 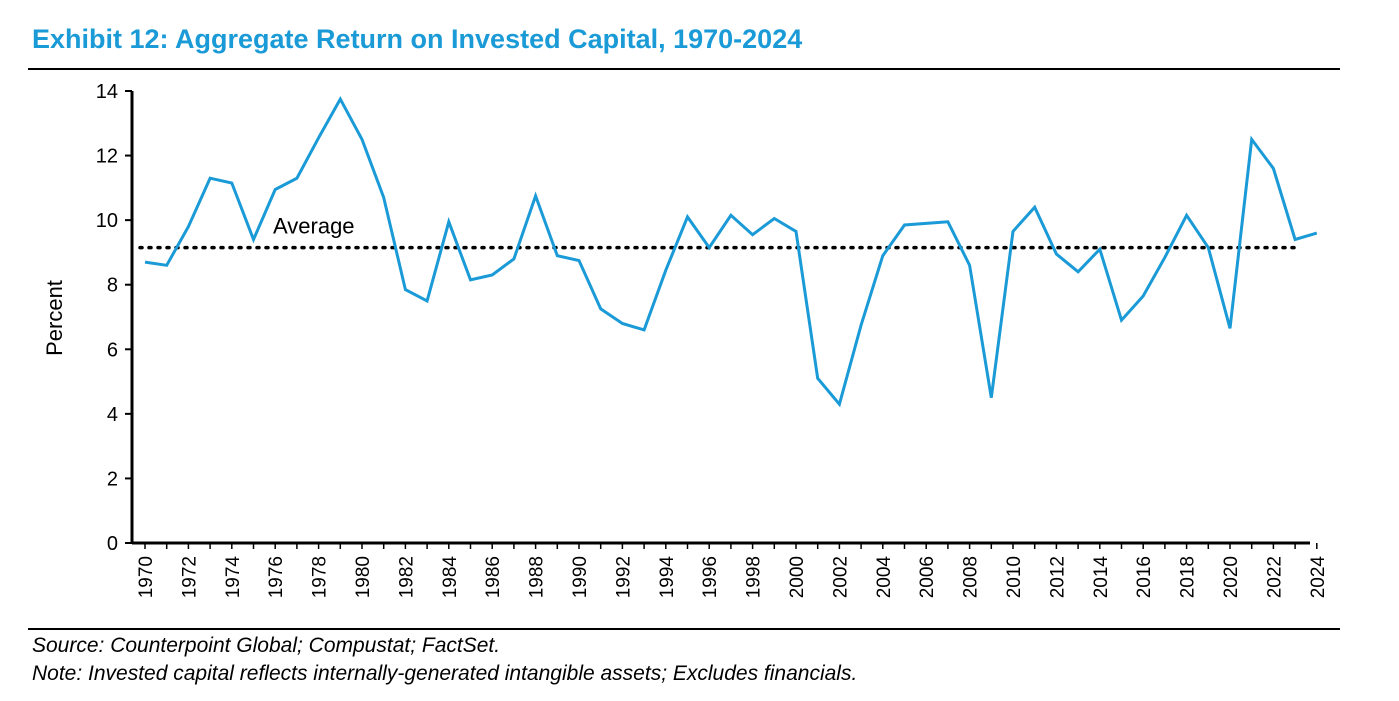 I want to click on x-tick-label: 2008, so click(x=971, y=577).